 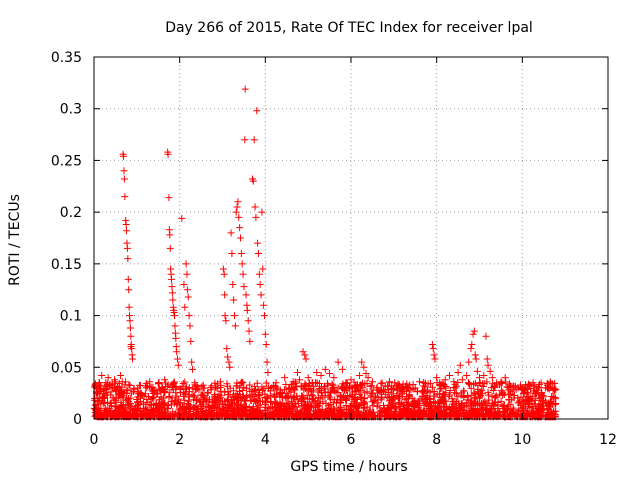 I want to click on y-tick-label: 0.2, so click(x=71, y=213).